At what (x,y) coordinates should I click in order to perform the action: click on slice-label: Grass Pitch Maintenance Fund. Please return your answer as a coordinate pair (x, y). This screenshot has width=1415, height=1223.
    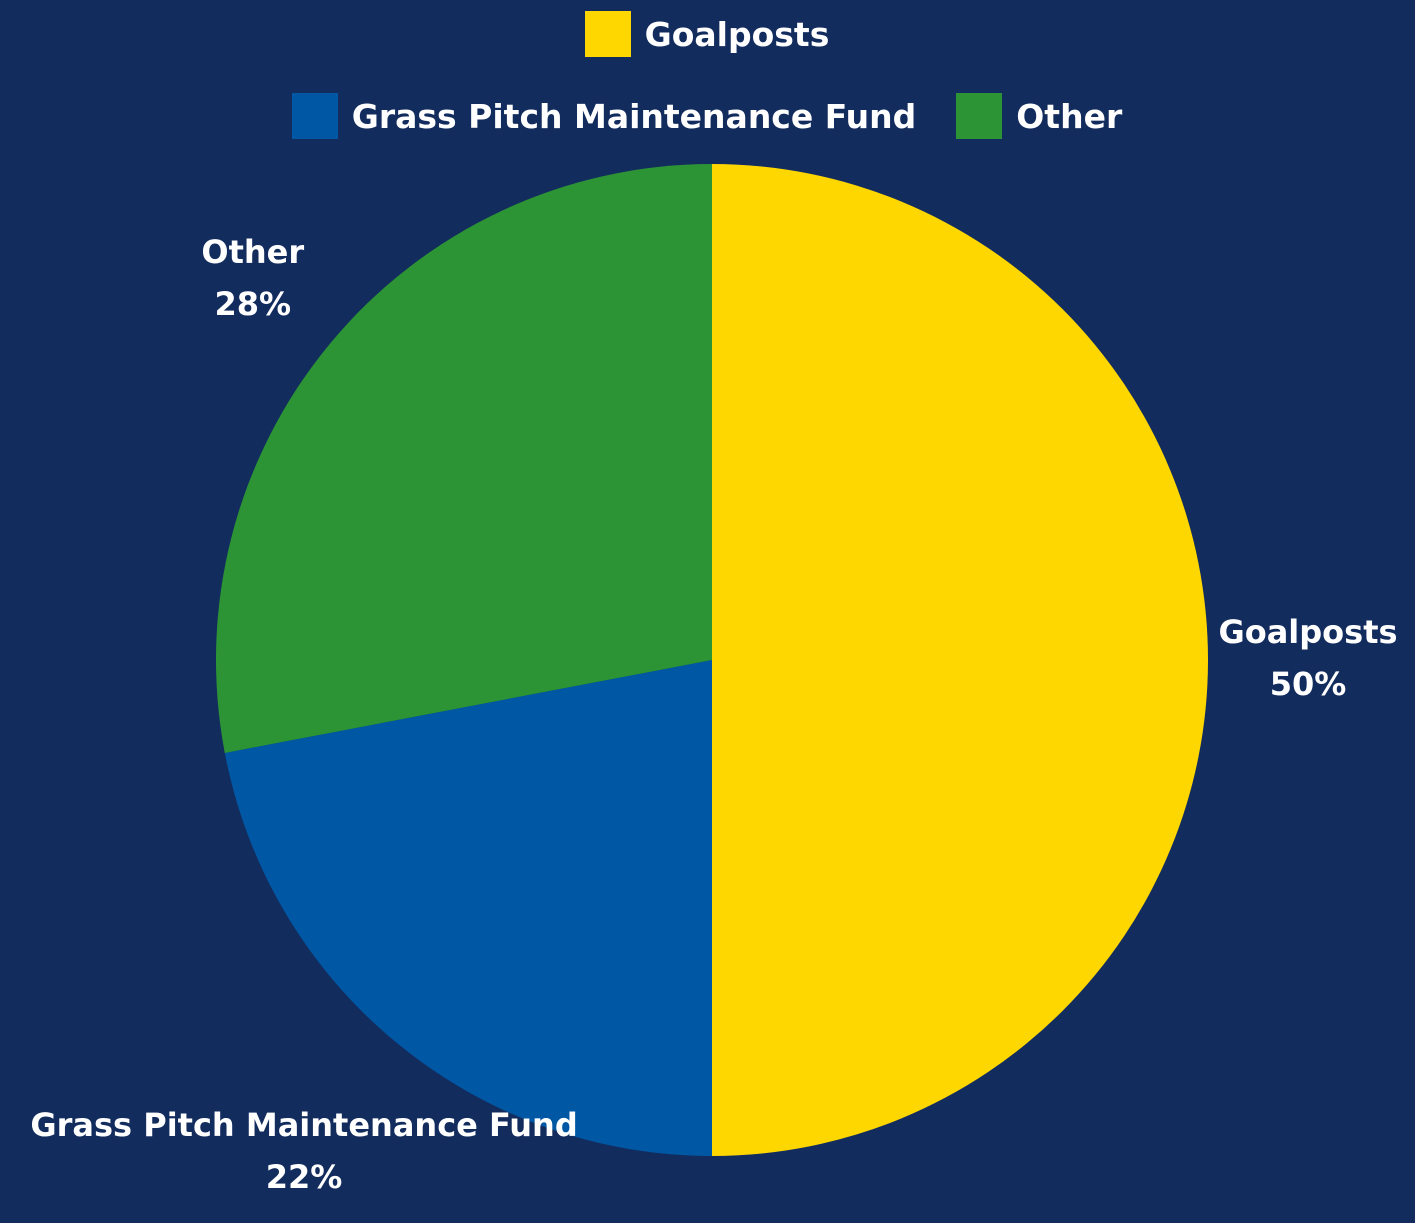
    Looking at the image, I should click on (303, 1125).